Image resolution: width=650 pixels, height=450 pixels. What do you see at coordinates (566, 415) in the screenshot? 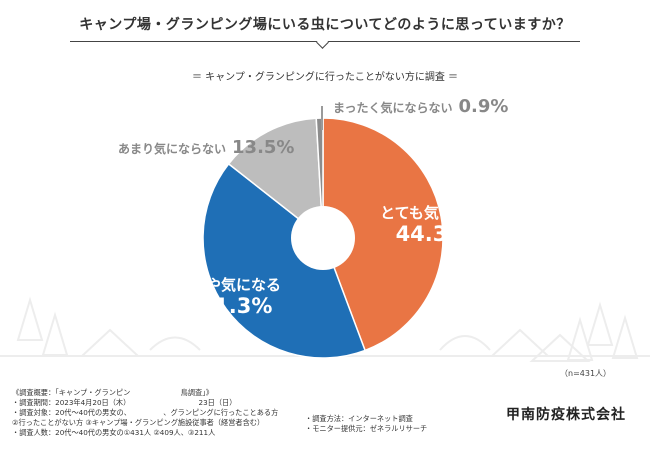
I see `company-name: 甲南防疫株式会社` at bounding box center [566, 415].